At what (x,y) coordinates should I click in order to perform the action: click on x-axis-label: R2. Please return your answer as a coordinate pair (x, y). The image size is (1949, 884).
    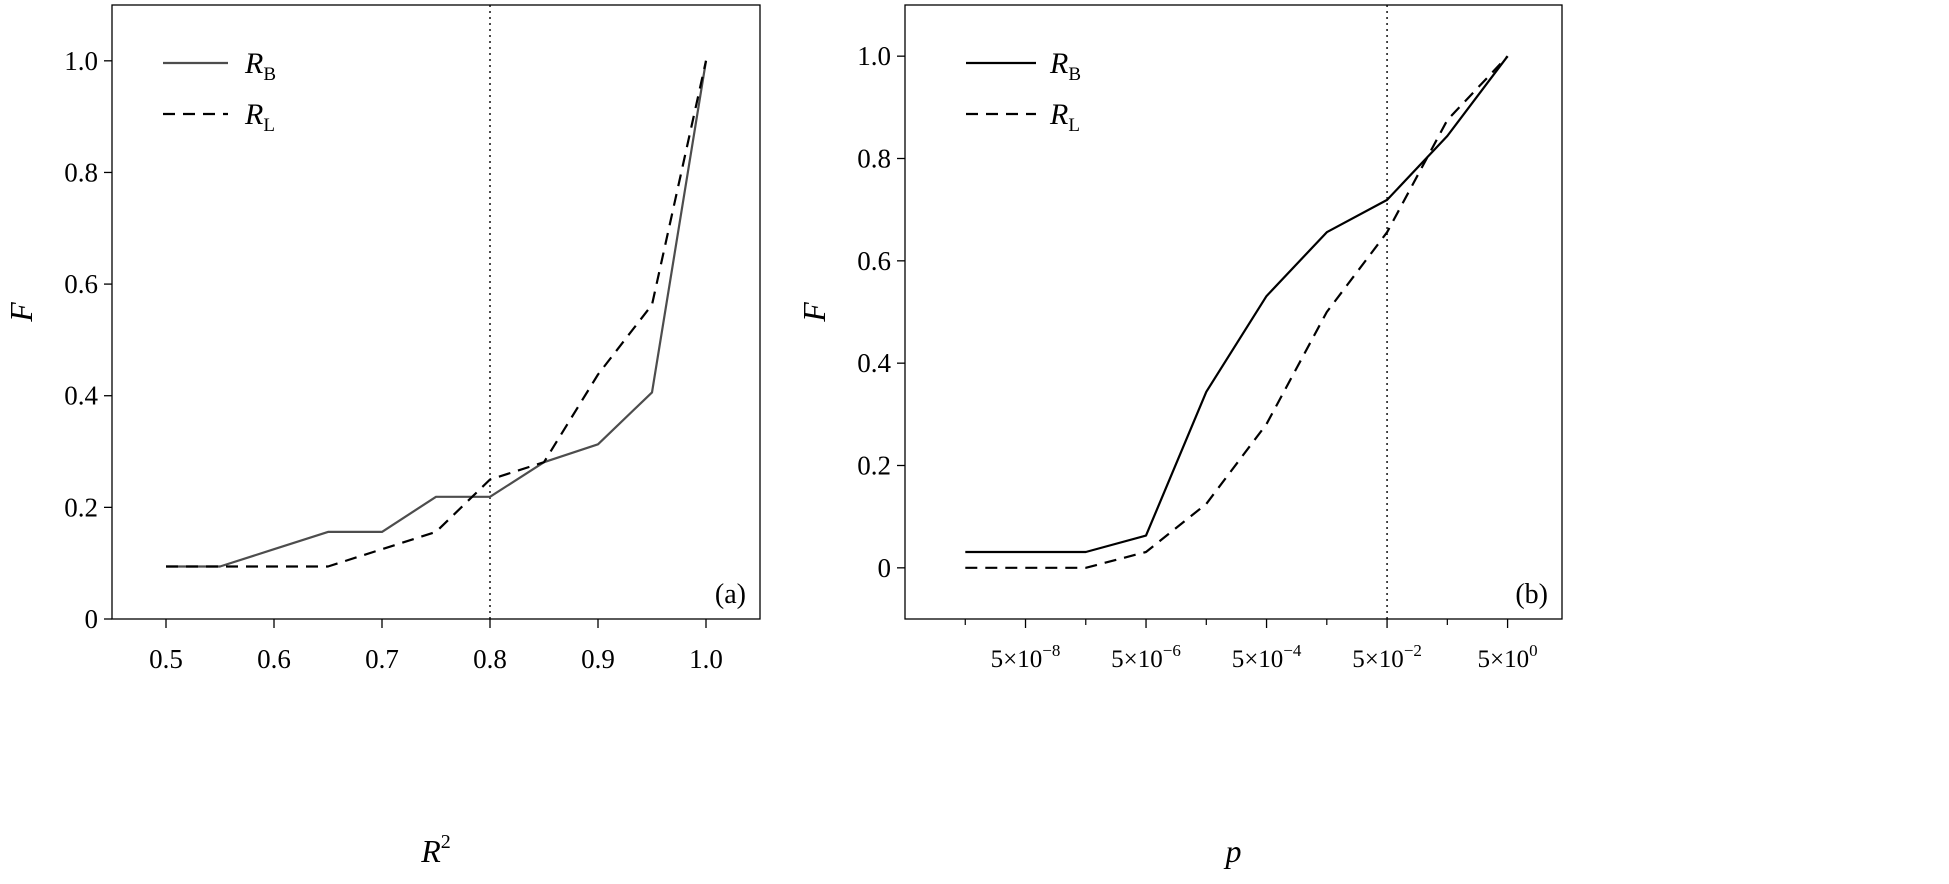
    Looking at the image, I should click on (435, 850).